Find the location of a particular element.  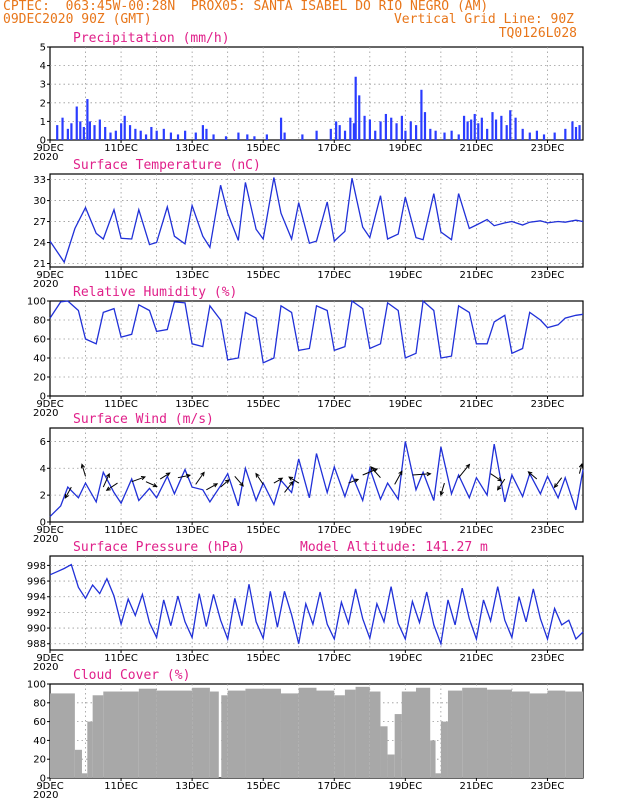

panel-1-ytick-label: 27 is located at coordinates (39, 222).